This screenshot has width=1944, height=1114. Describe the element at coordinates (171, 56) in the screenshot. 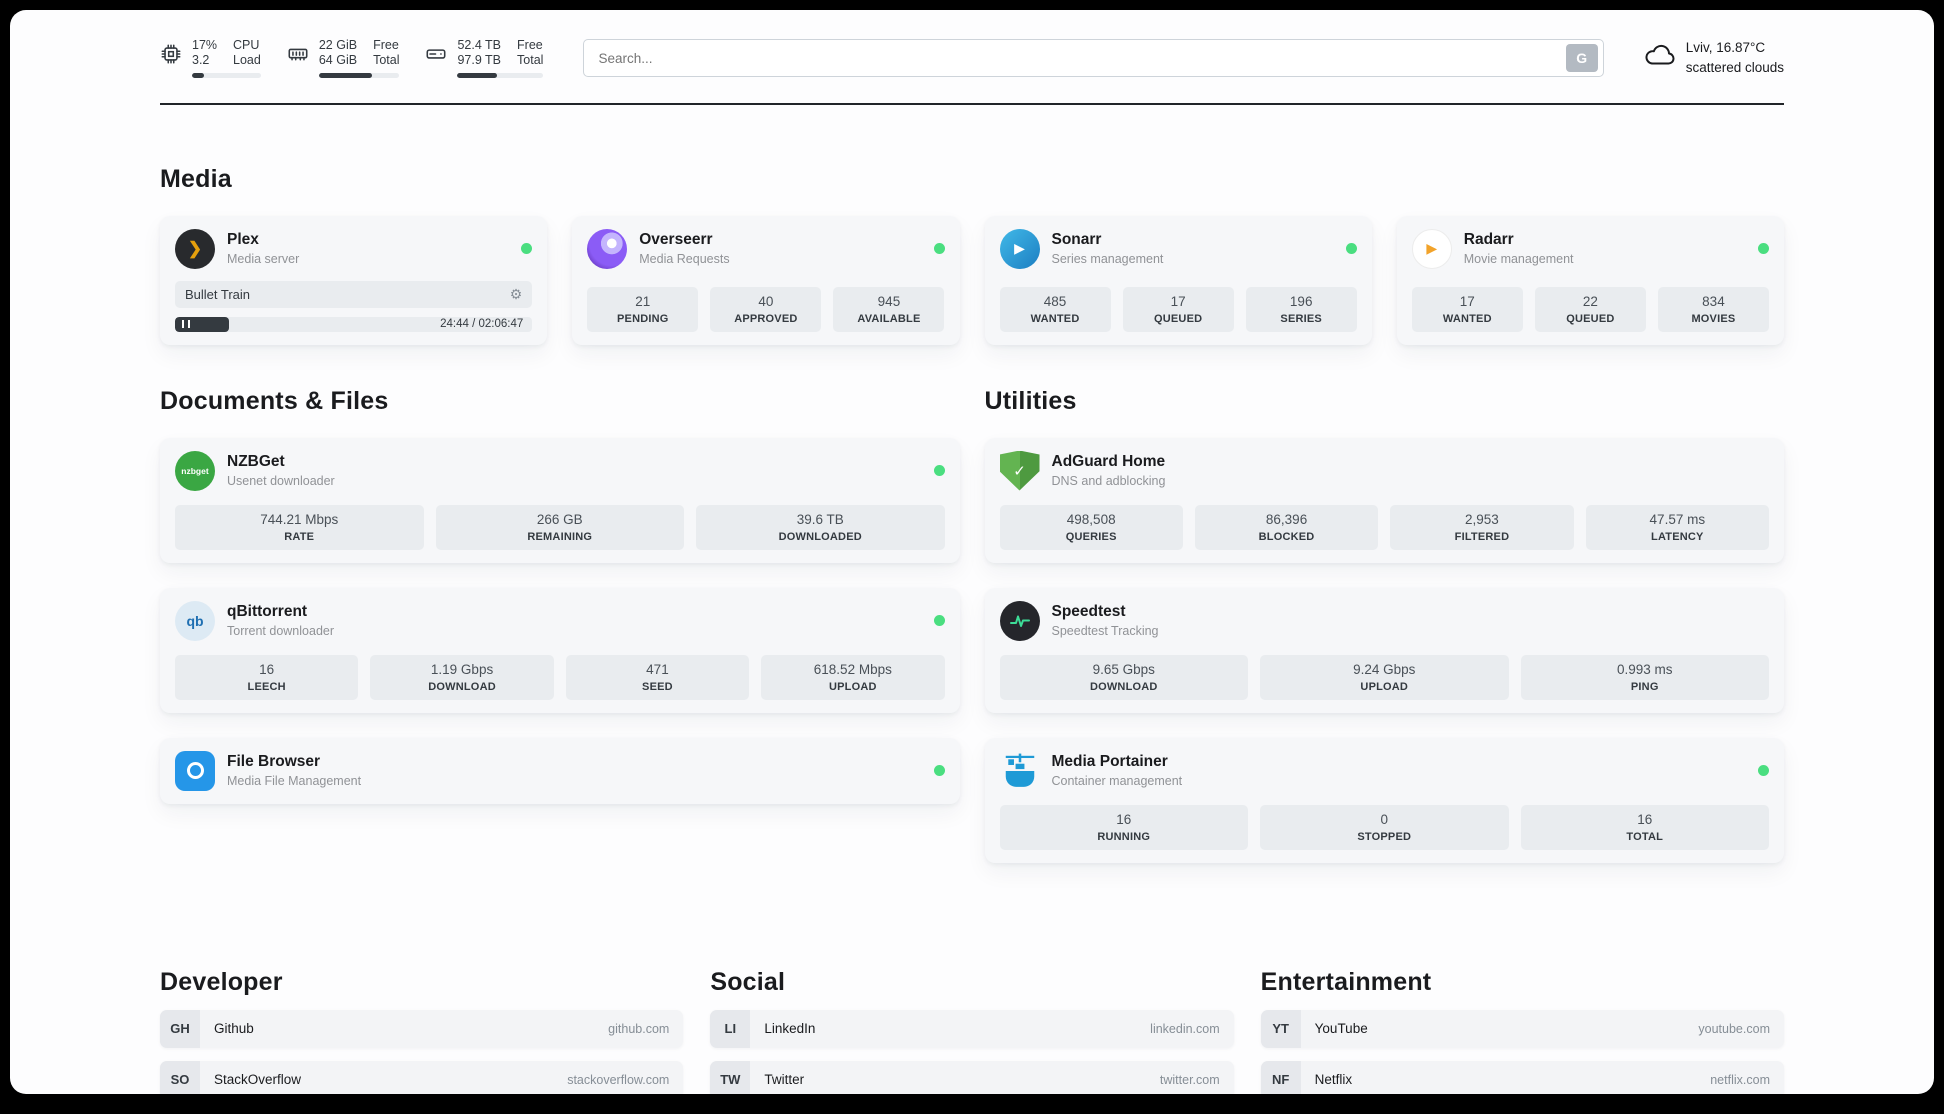

I see `cpu-icon` at that location.